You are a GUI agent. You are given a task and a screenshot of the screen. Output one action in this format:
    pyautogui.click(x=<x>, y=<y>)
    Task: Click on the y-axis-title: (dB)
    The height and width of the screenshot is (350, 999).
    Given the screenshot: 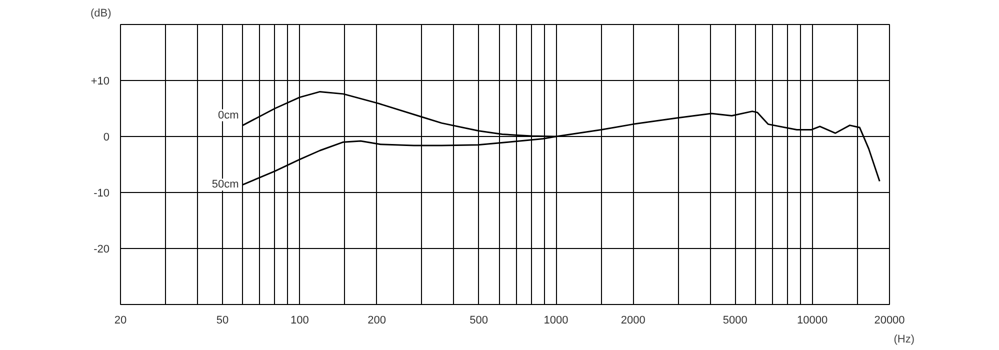 What is the action you would take?
    pyautogui.click(x=101, y=14)
    